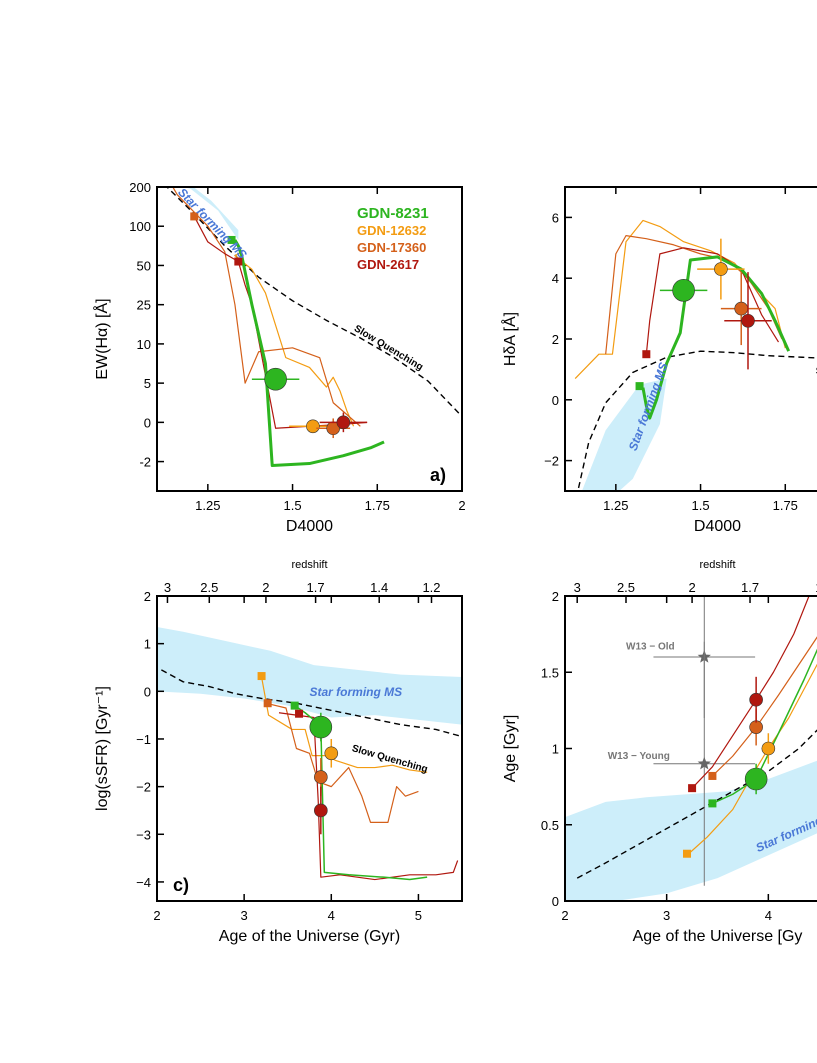 The height and width of the screenshot is (1063, 817). I want to click on top-tick-label: 2.5, so click(626, 587).